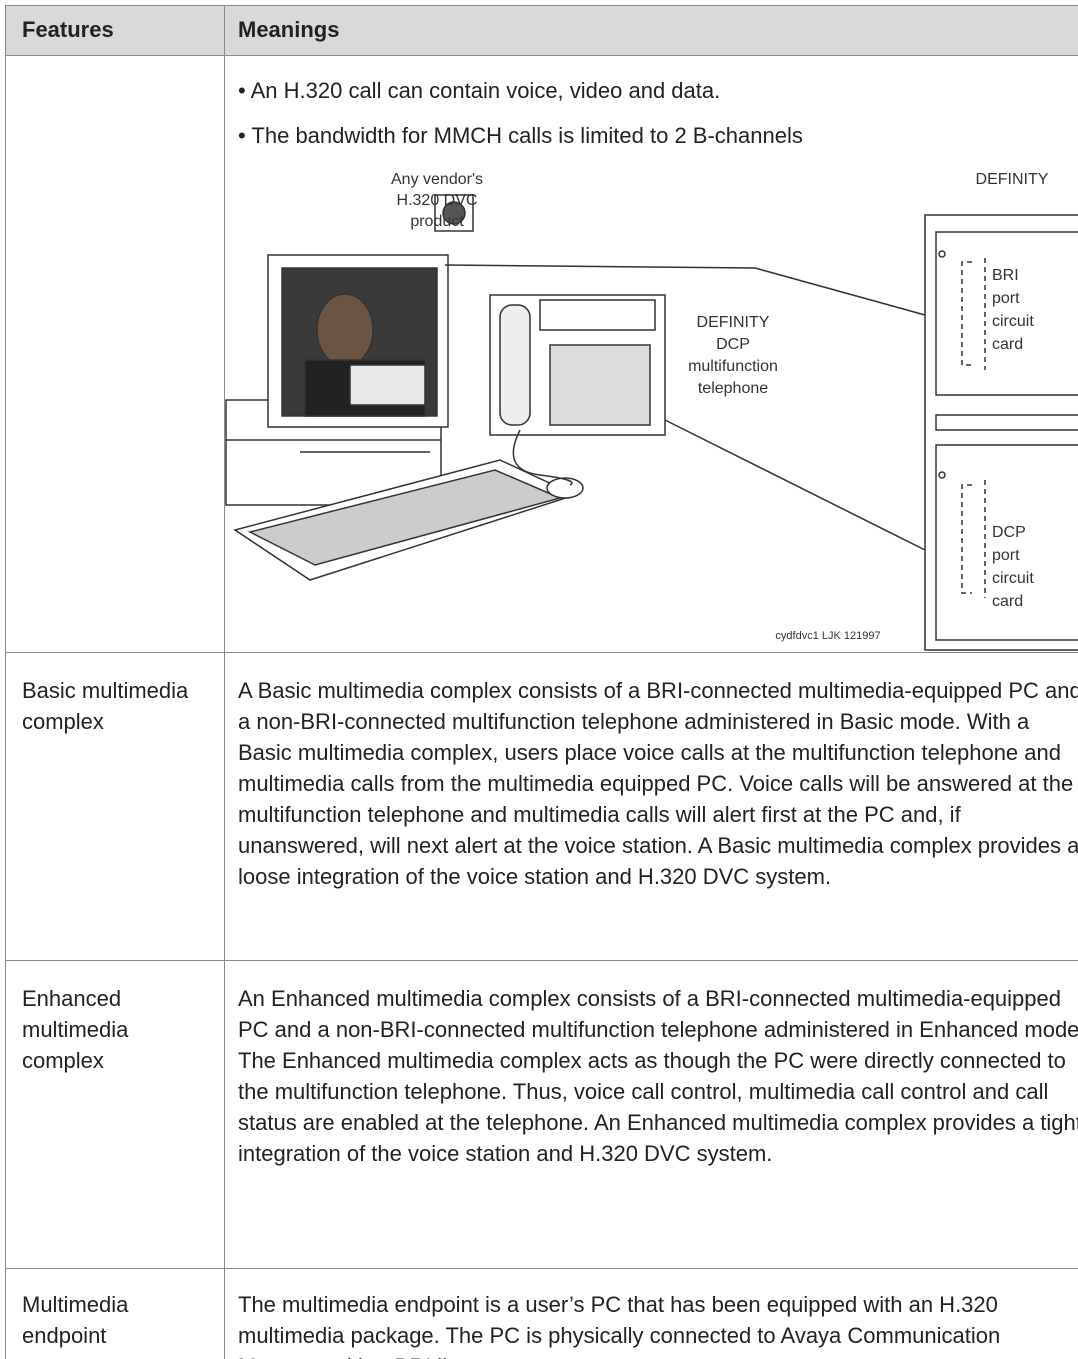 Image resolution: width=1078 pixels, height=1359 pixels. Describe the element at coordinates (289, 29) in the screenshot. I see `header-cell: Meanings` at that location.